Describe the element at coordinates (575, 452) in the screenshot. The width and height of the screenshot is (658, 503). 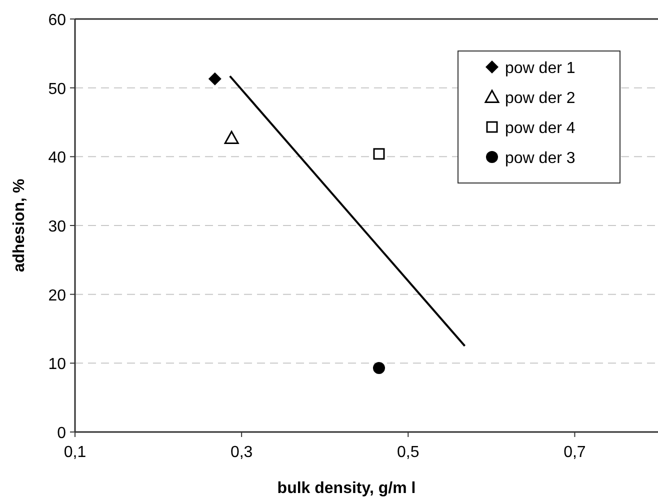
I see `x-tick-label: 0,7` at that location.